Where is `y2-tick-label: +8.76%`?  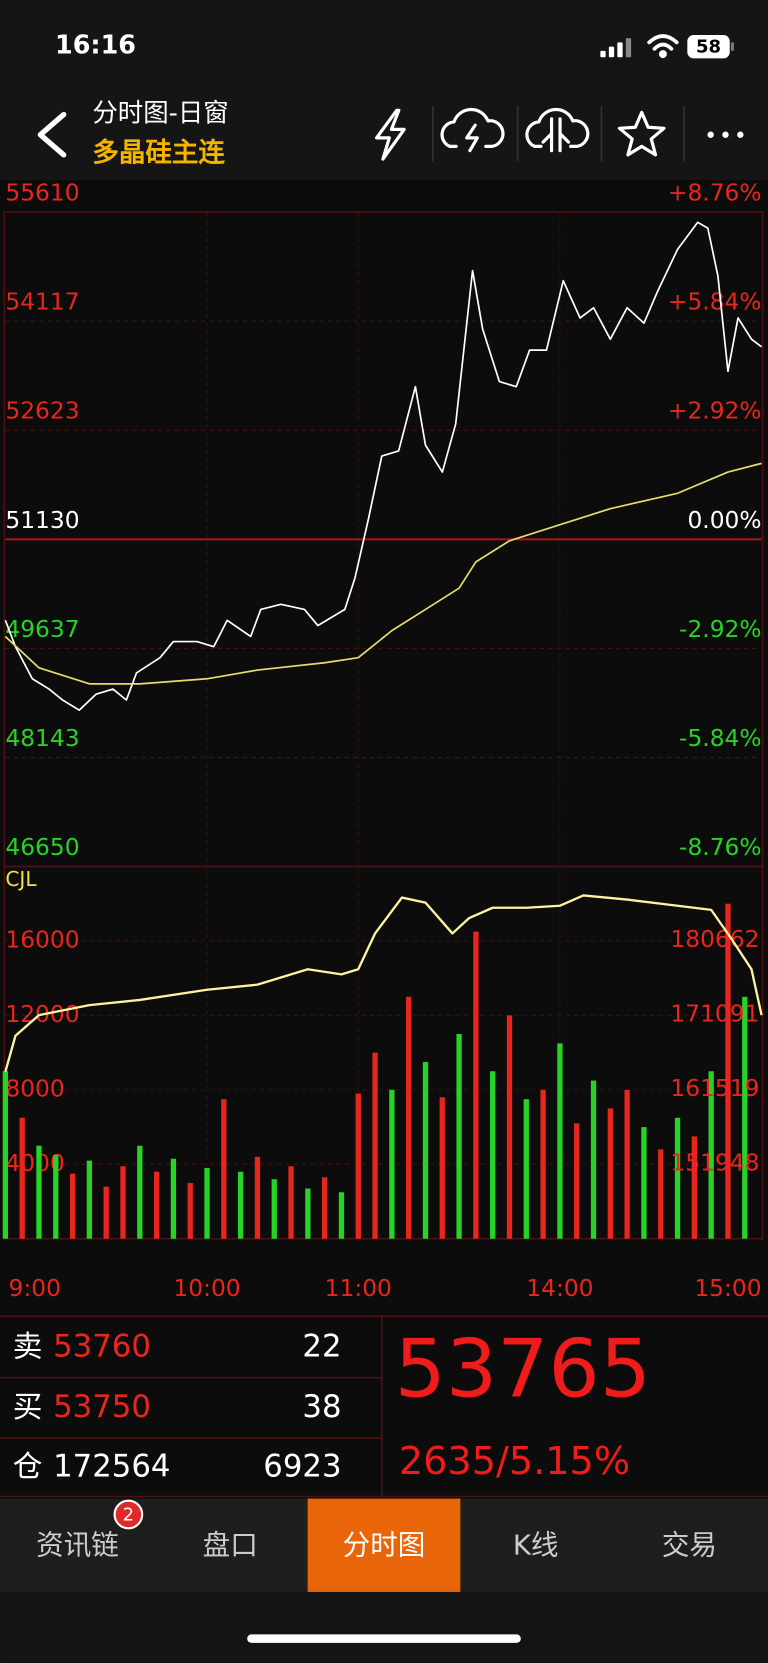
y2-tick-label: +8.76% is located at coordinates (715, 193).